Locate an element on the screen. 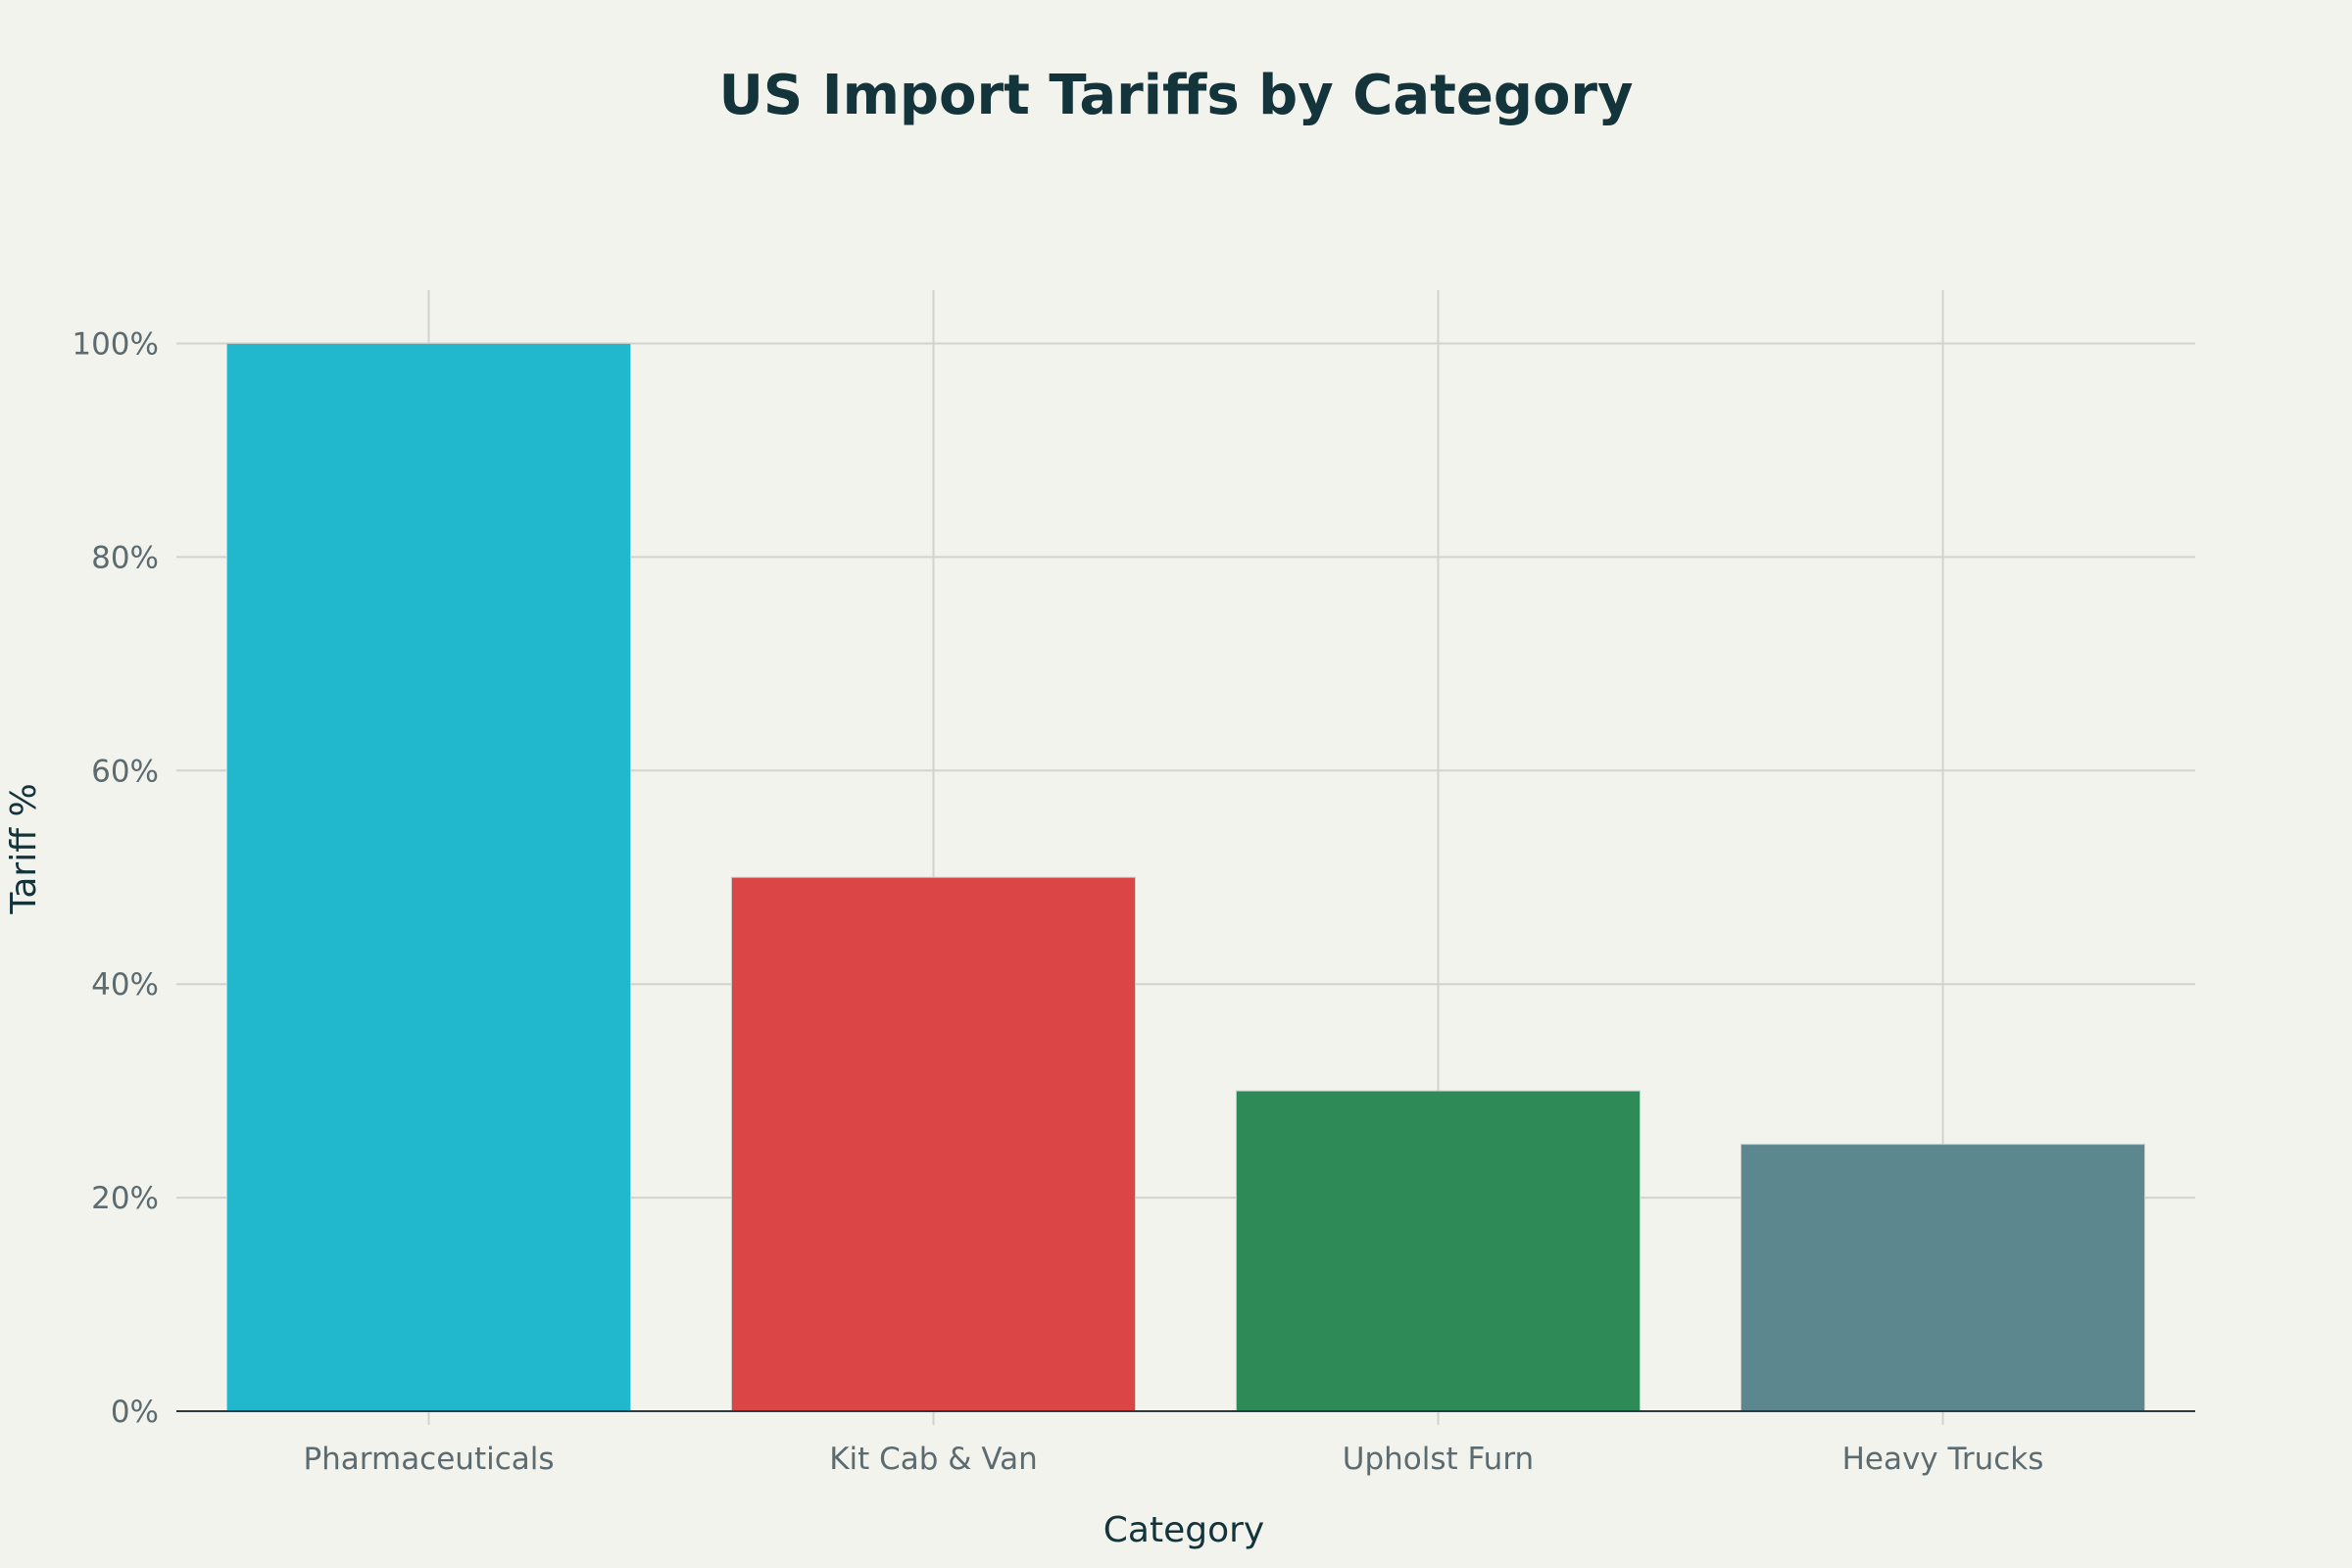  y-axis-title: Tariff % is located at coordinates (24, 848).